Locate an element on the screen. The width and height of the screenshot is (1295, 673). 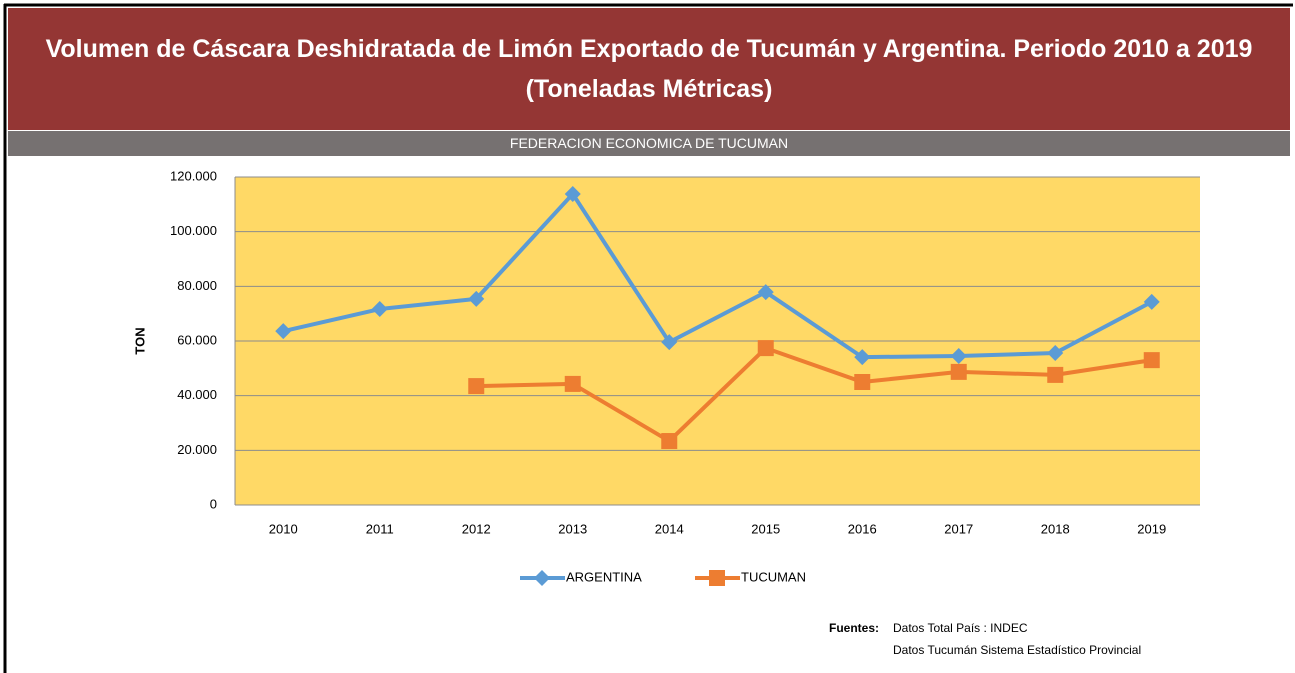
x-tick-label: 2014 is located at coordinates (669, 528).